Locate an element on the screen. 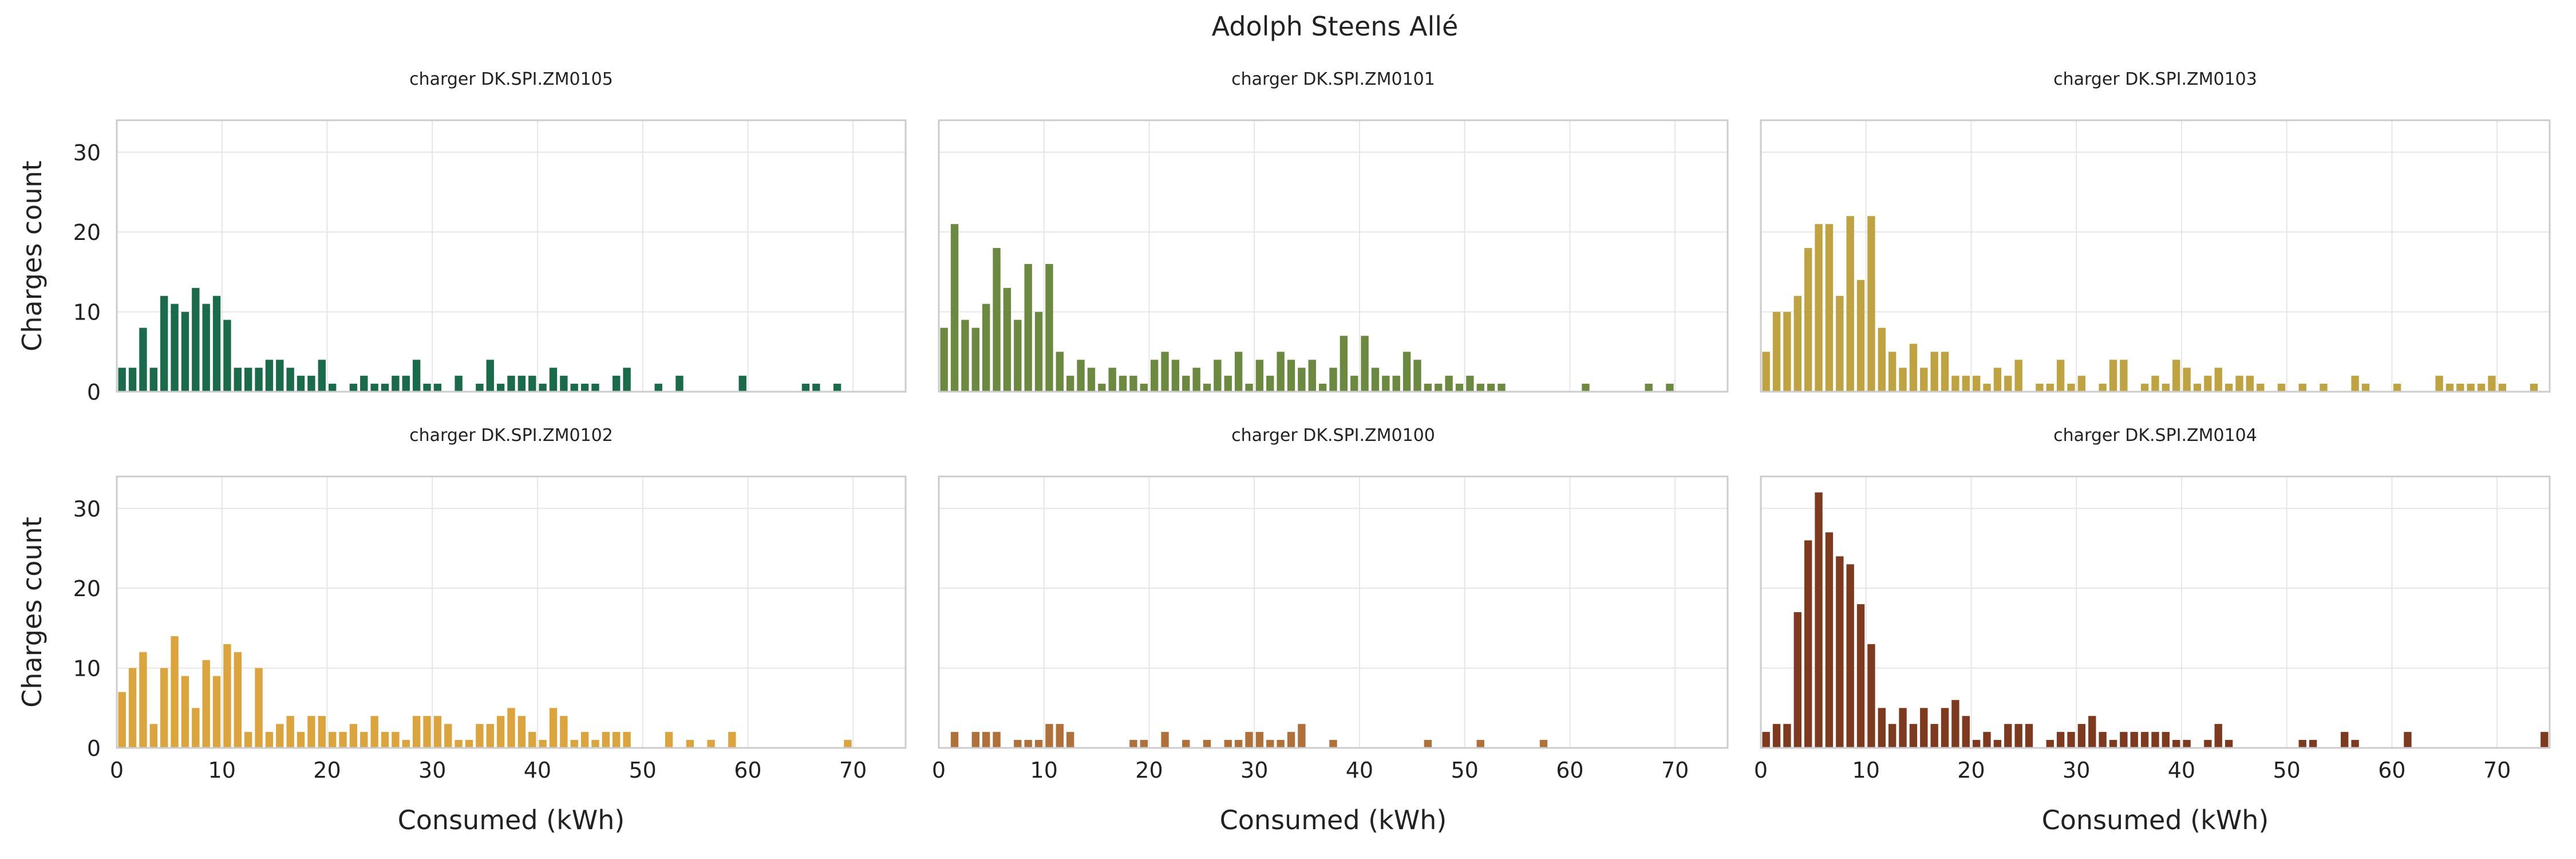 Image resolution: width=2576 pixels, height=859 pixels. x-tick-label: 10 is located at coordinates (1044, 770).